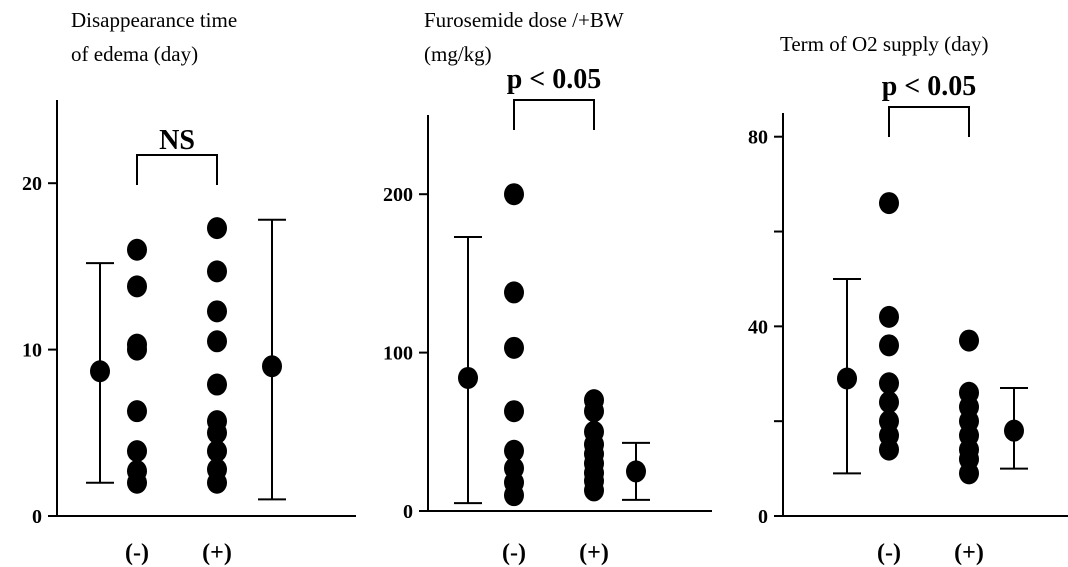  What do you see at coordinates (398, 195) in the screenshot?
I see `y-tick-label: 200` at bounding box center [398, 195].